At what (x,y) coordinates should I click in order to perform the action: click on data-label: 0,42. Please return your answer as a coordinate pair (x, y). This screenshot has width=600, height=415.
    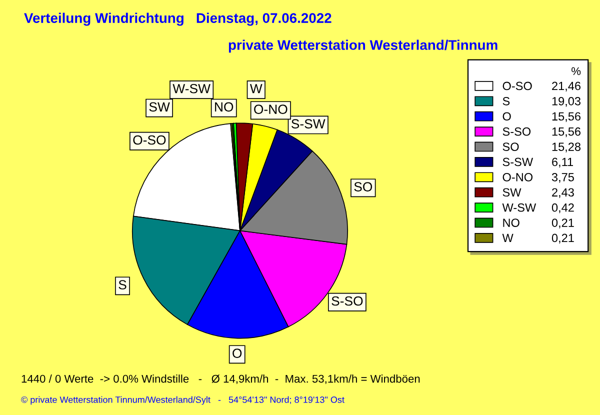
    Looking at the image, I should click on (563, 208).